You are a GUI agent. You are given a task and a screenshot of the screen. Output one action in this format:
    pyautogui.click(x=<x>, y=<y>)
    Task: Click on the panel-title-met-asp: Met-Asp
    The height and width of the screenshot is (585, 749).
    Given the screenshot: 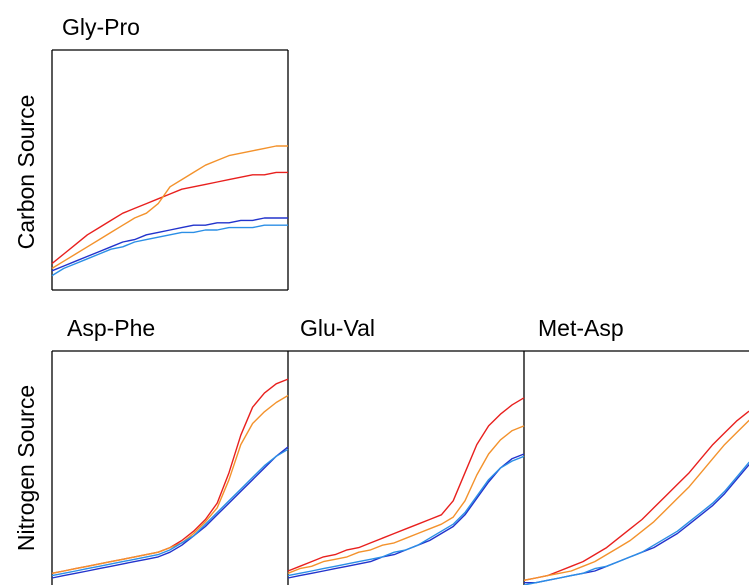 What is the action you would take?
    pyautogui.click(x=581, y=328)
    